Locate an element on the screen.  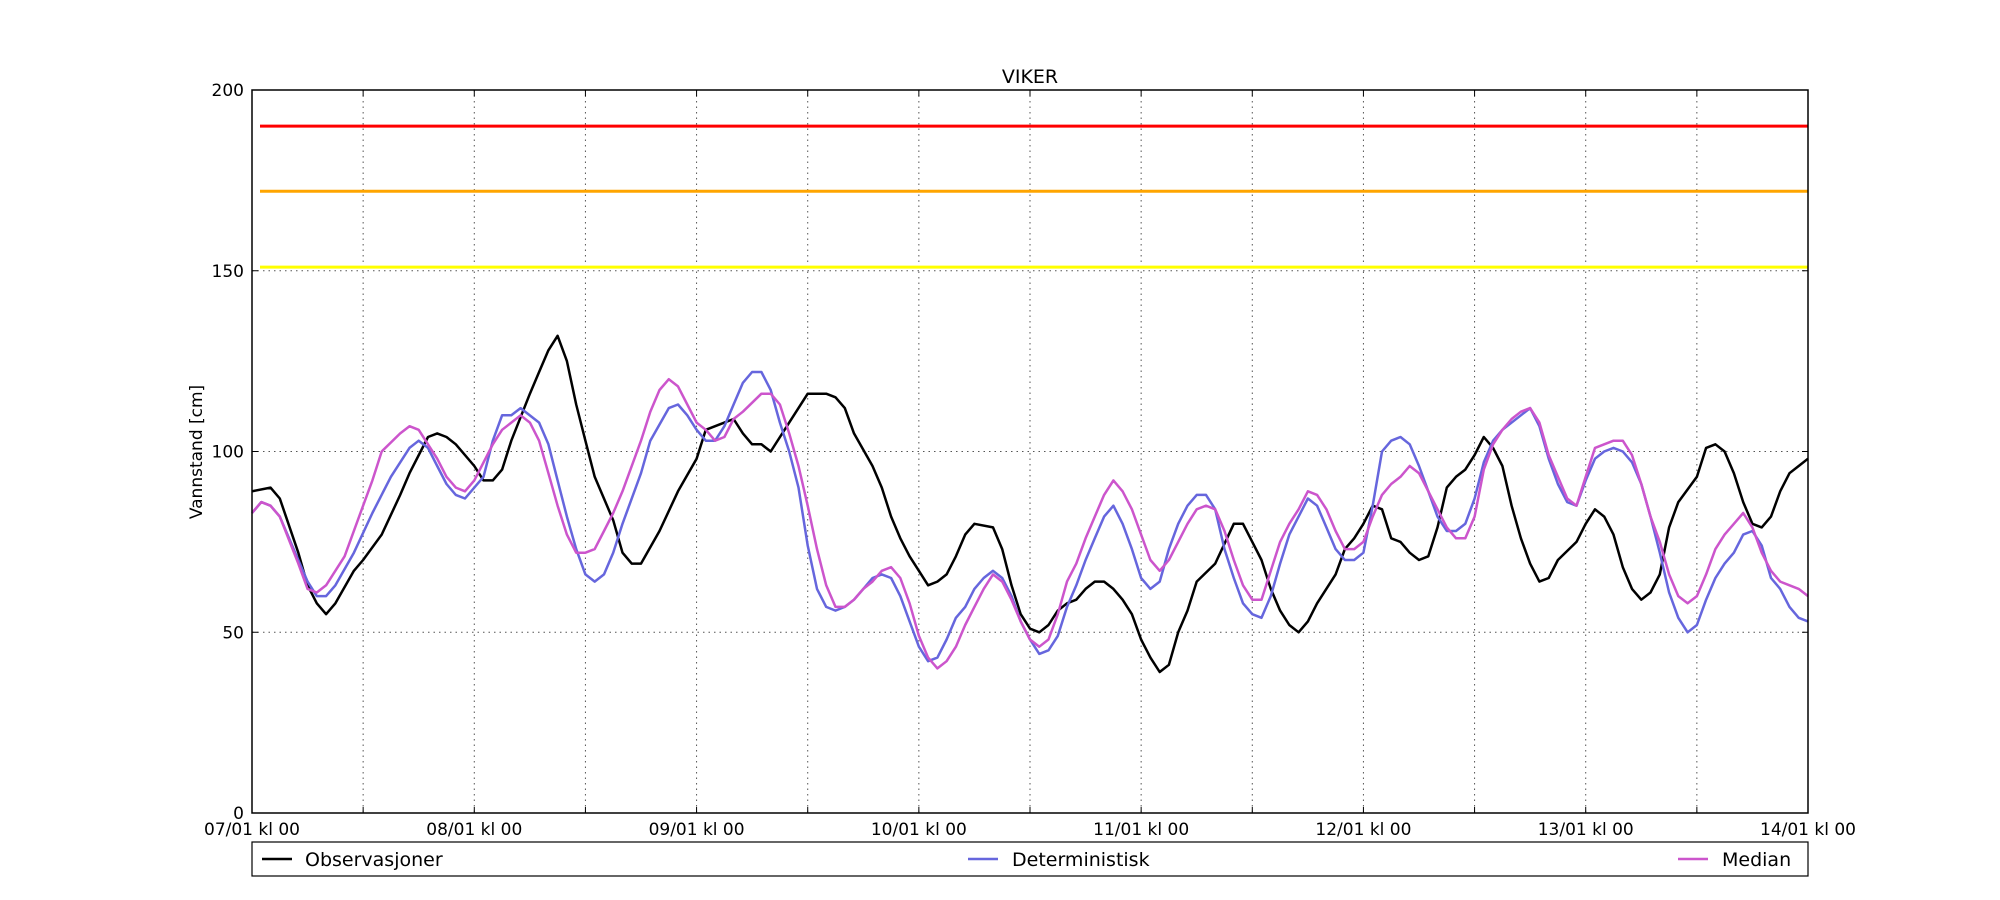
y-tick-label: 150 is located at coordinates (228, 272).